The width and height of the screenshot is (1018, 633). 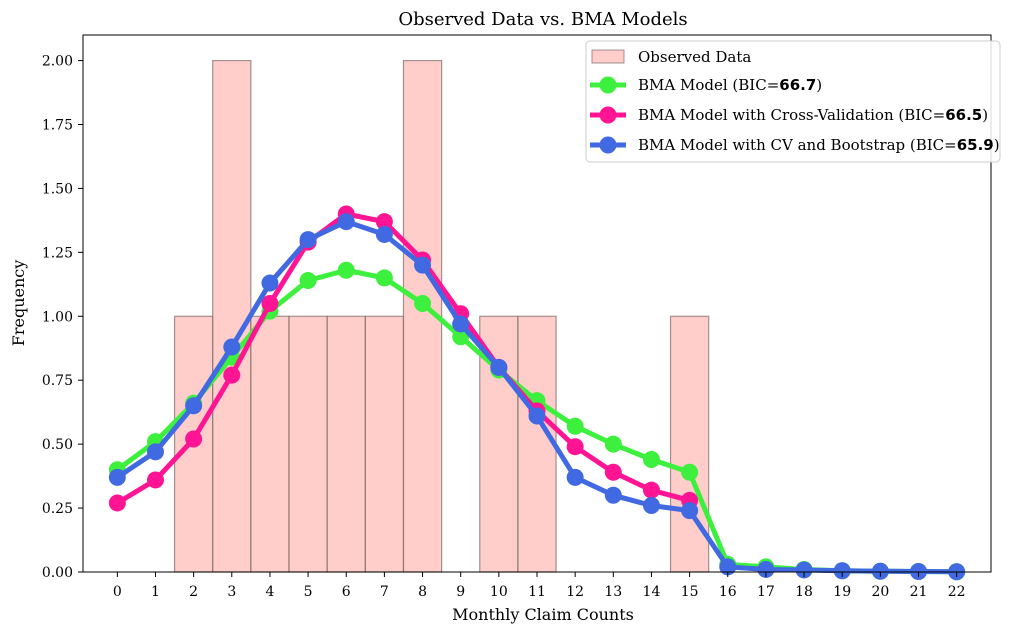 What do you see at coordinates (155, 592) in the screenshot?
I see `x-tick-label: 1` at bounding box center [155, 592].